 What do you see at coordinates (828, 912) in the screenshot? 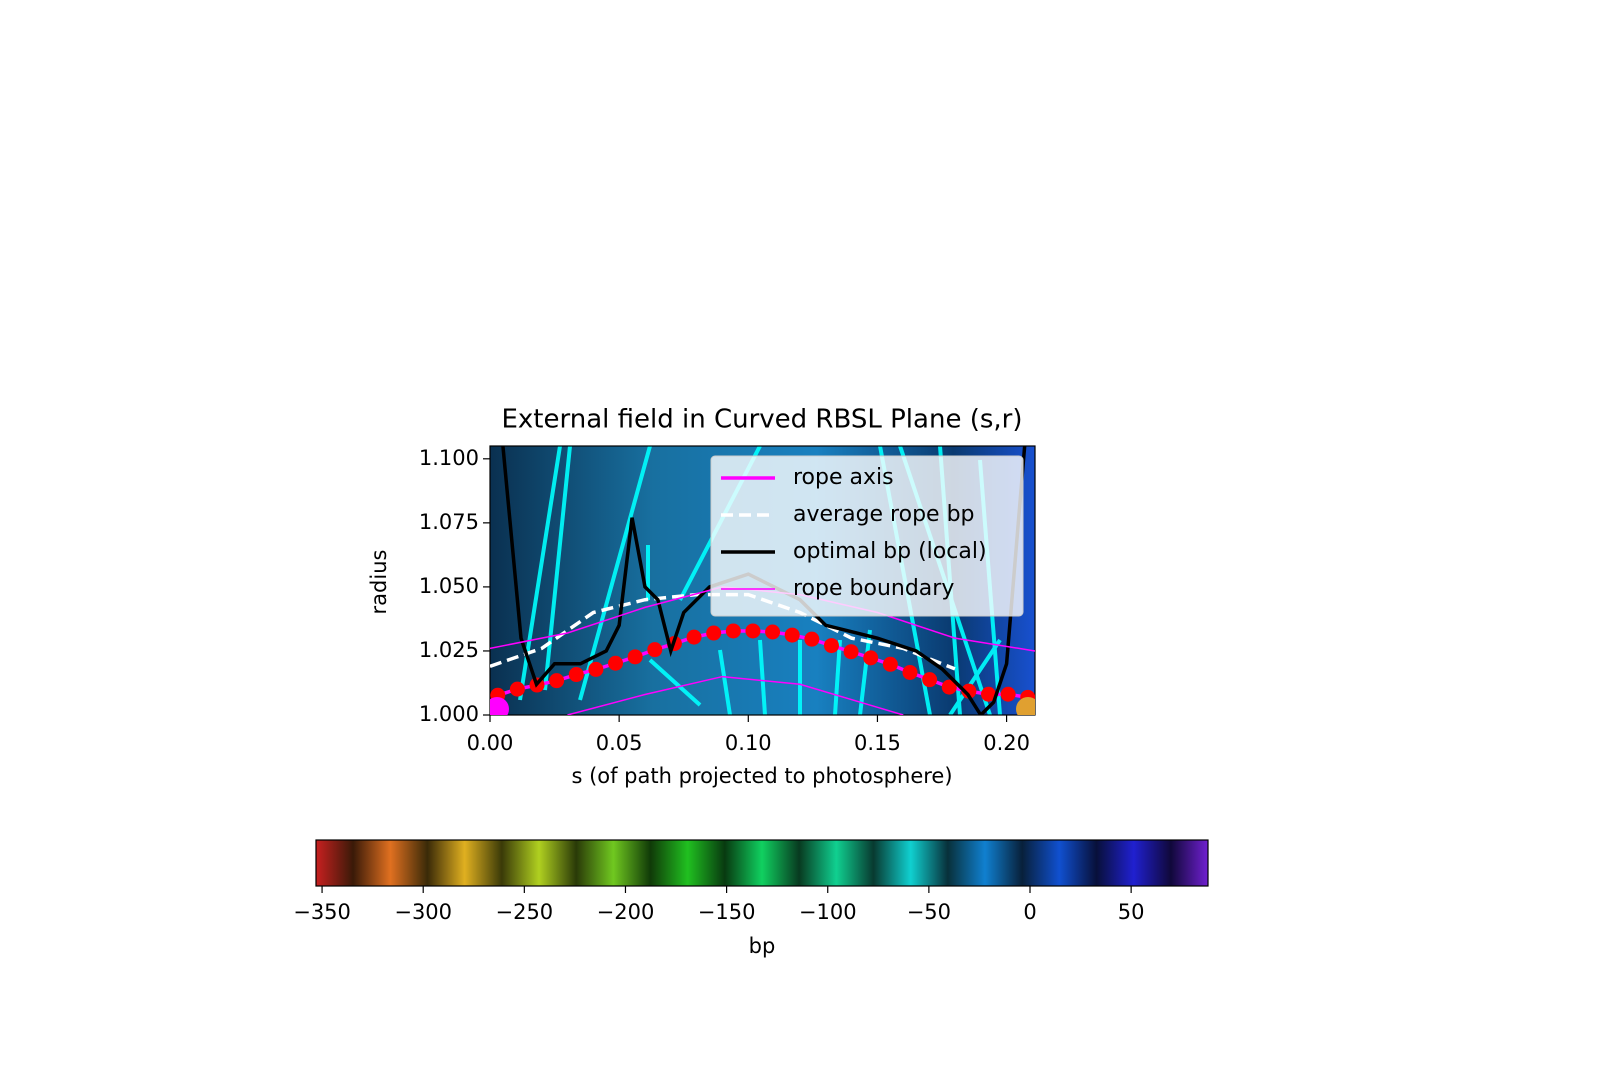
I see `colorbar-tick-label: −100` at bounding box center [828, 912].